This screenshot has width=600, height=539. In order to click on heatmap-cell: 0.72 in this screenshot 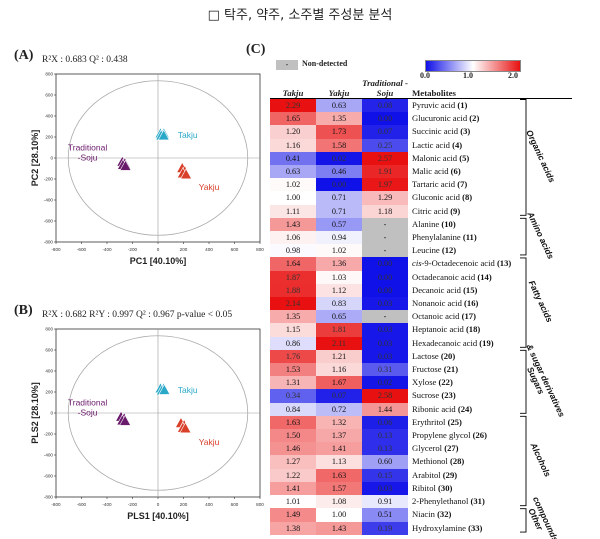, I will do `click(339, 409)`.